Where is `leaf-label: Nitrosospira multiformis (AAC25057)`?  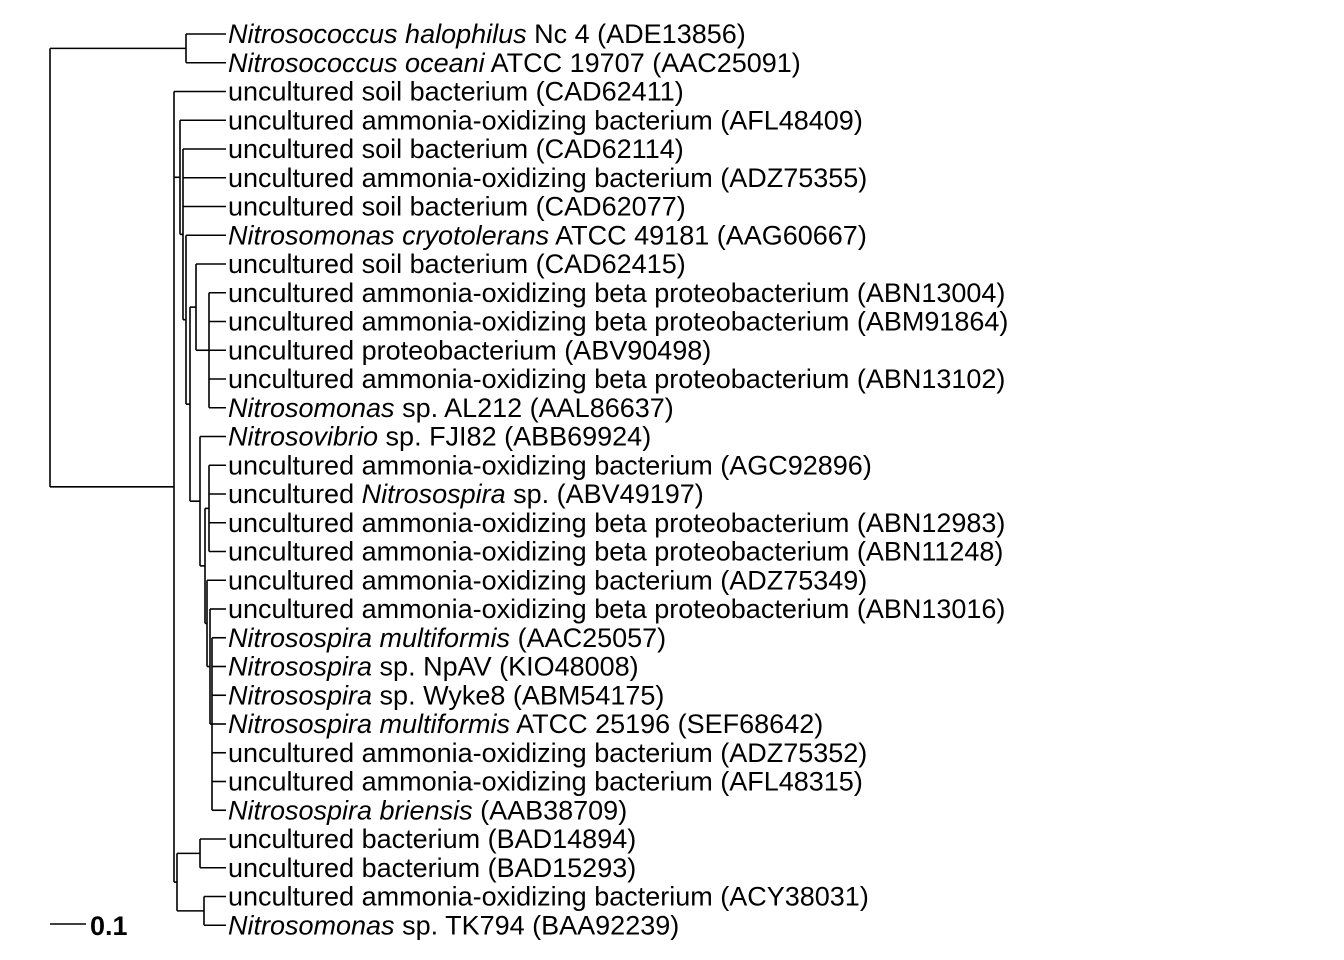 leaf-label: Nitrosospira multiformis (AAC25057) is located at coordinates (447, 638).